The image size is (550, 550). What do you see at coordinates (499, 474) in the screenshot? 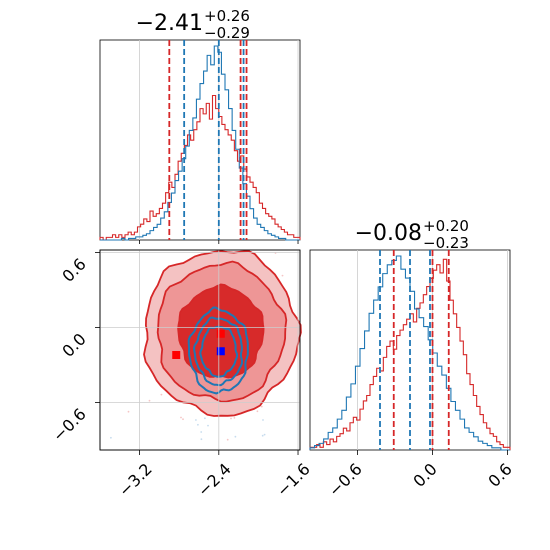
I see `x-tick-label-p2-2: 0.6` at bounding box center [499, 474].